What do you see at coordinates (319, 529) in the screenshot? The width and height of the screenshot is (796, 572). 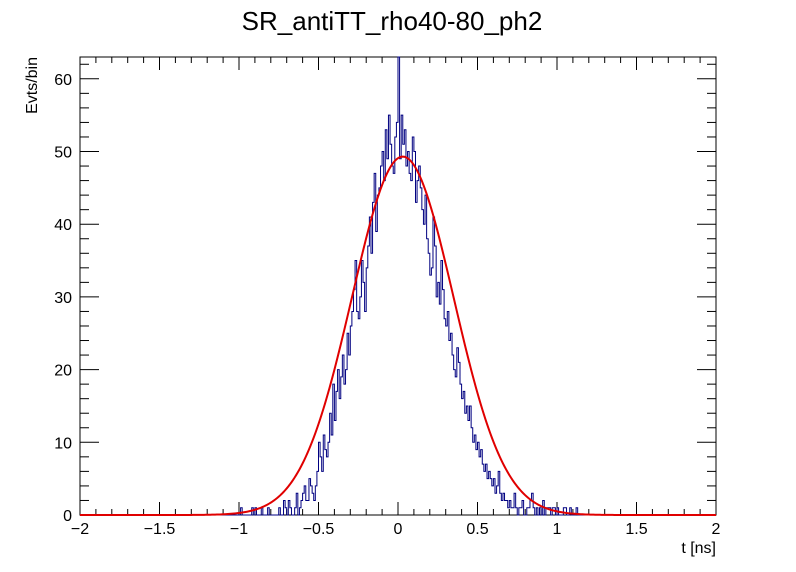 I see `x-tick-label: −0.5` at bounding box center [319, 529].